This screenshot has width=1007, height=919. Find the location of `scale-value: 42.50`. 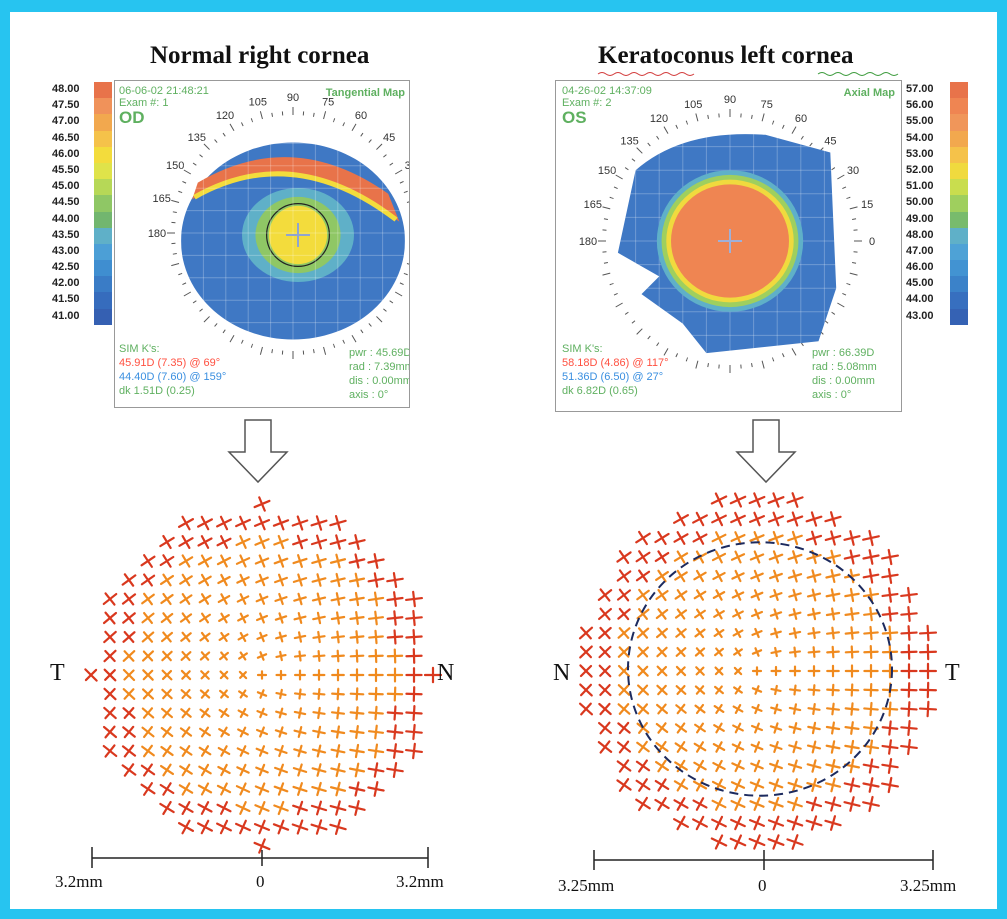

scale-value: 42.50 is located at coordinates (66, 267).